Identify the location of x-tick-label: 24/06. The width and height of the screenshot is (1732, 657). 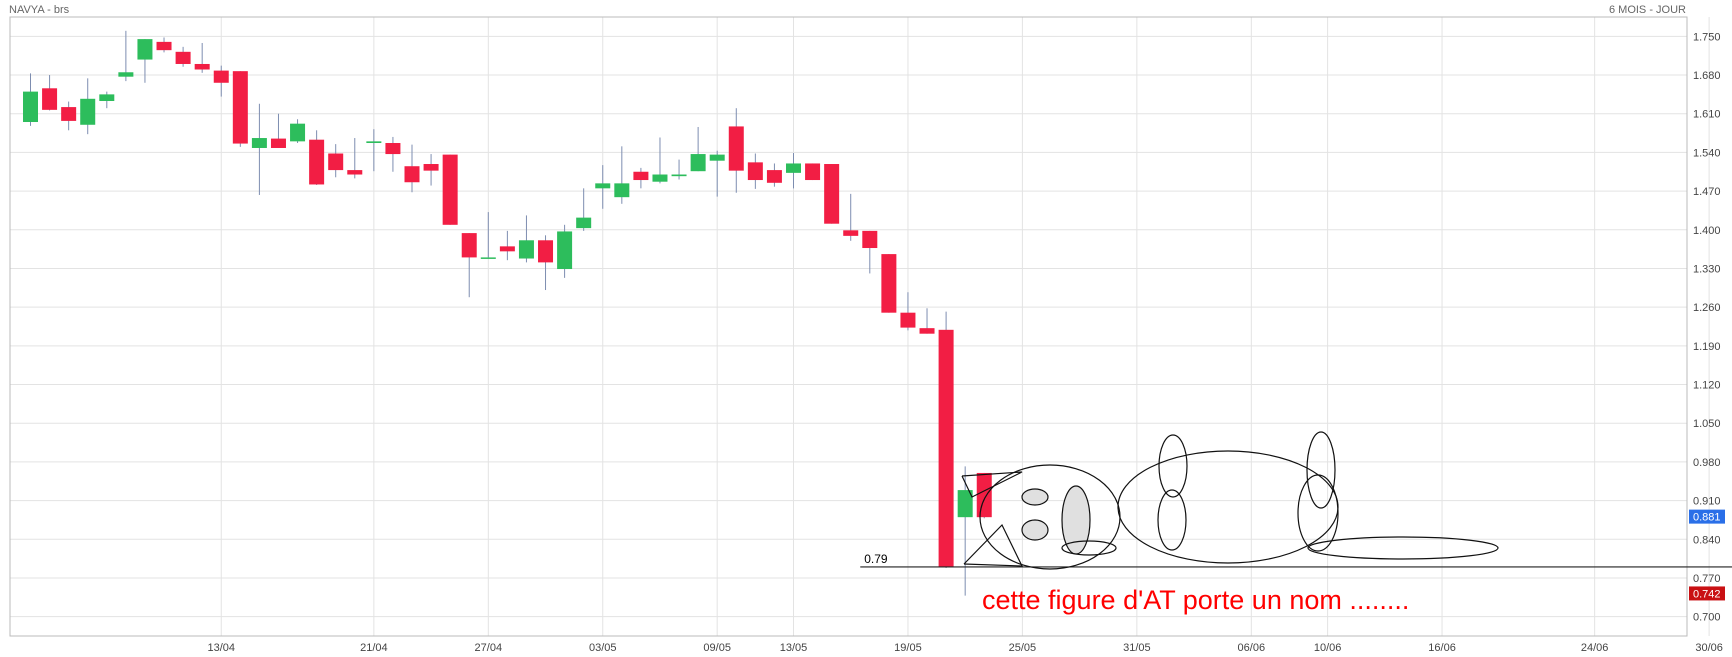
(1595, 648).